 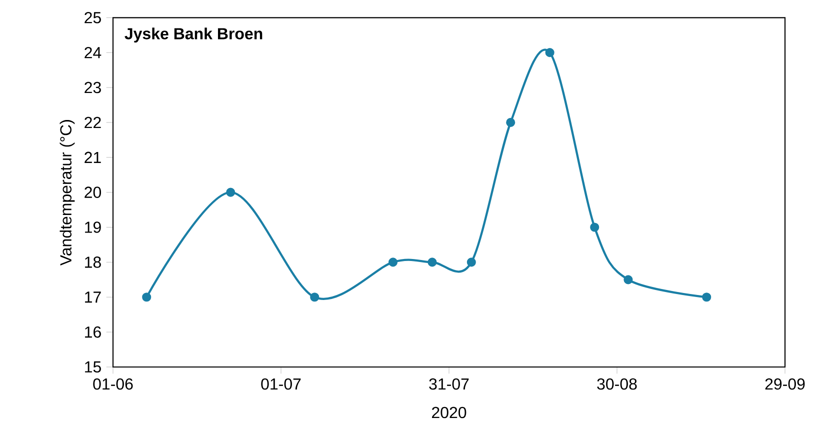 What do you see at coordinates (93, 332) in the screenshot?
I see `y-tick-label: 16` at bounding box center [93, 332].